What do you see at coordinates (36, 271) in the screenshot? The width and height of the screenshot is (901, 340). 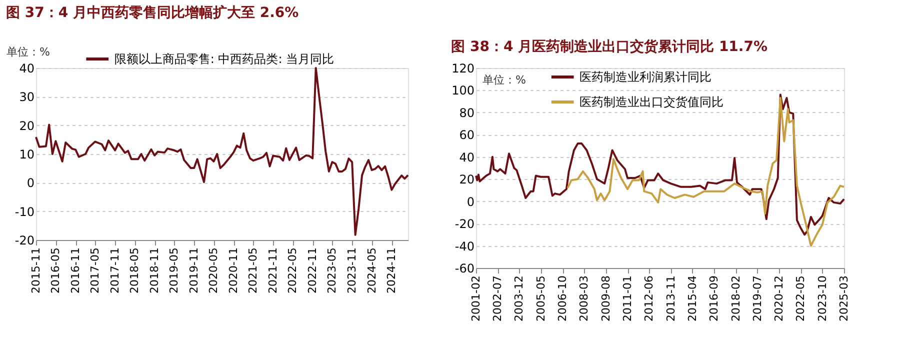 I see `x-tick-label: 2015-11` at bounding box center [36, 271].